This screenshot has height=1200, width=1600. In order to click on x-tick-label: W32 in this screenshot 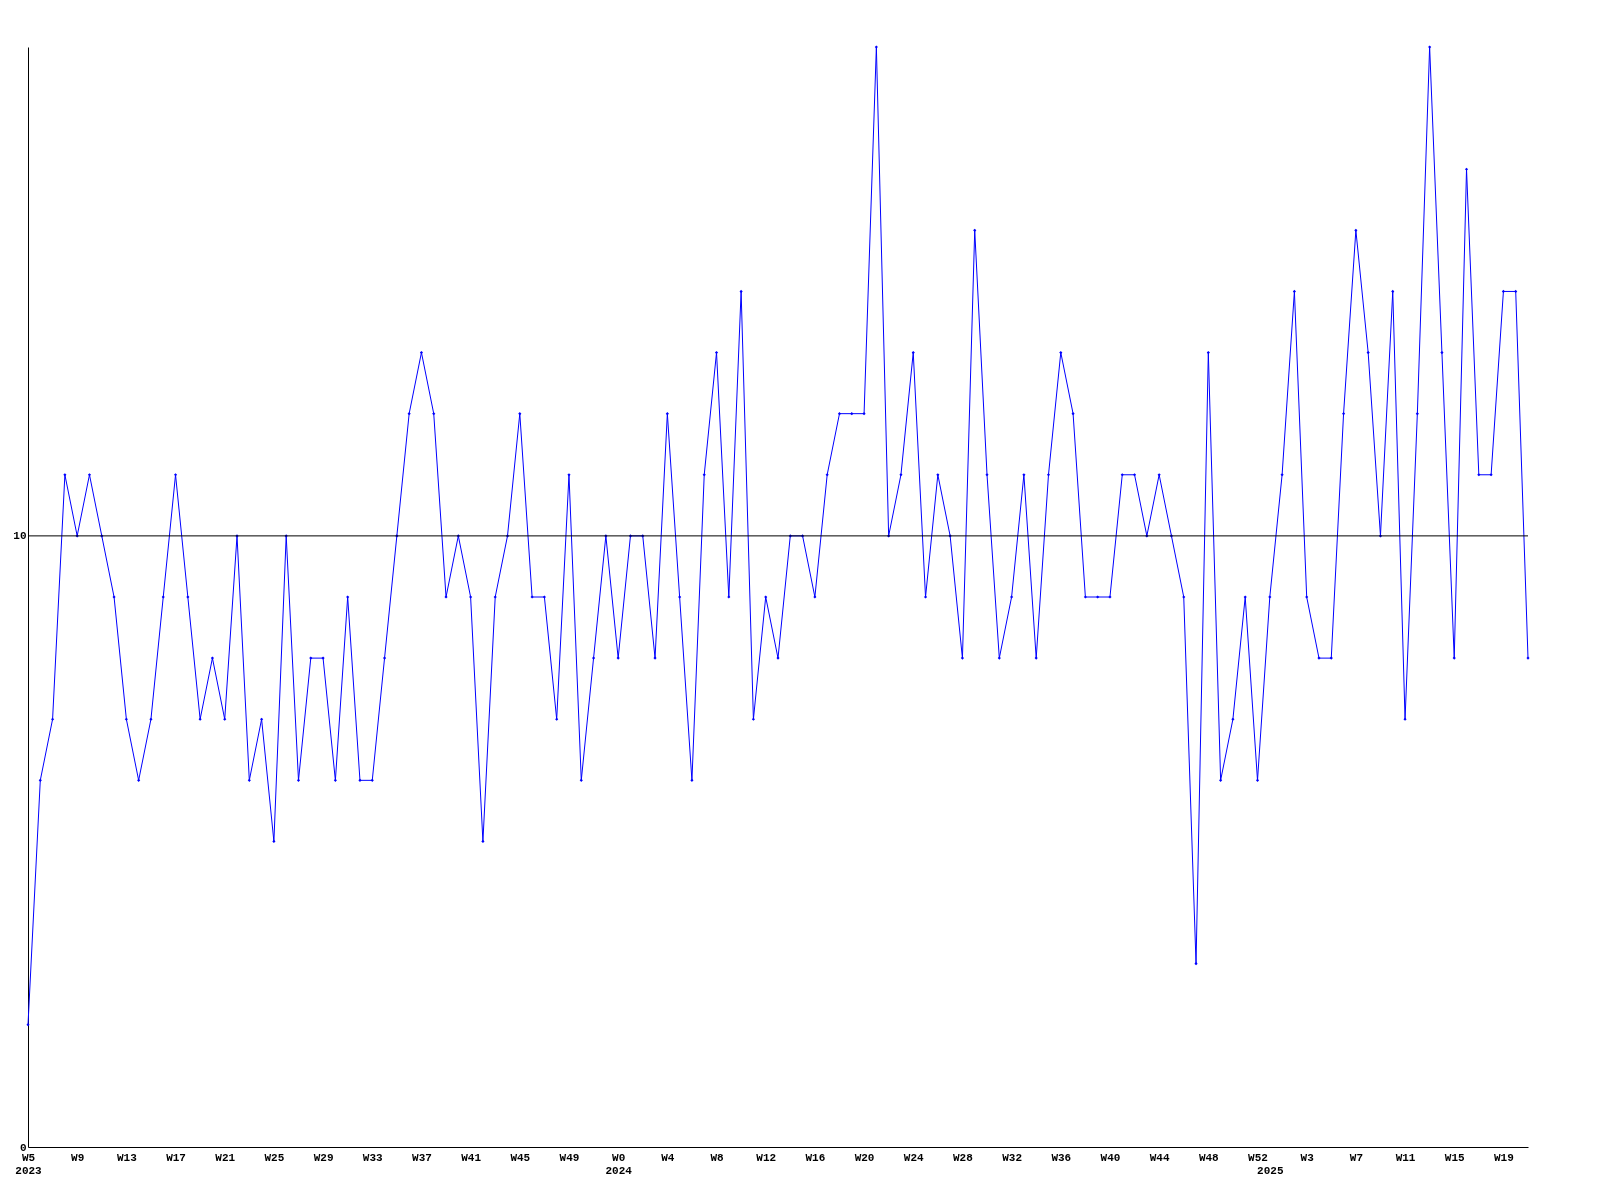, I will do `click(1012, 1157)`.